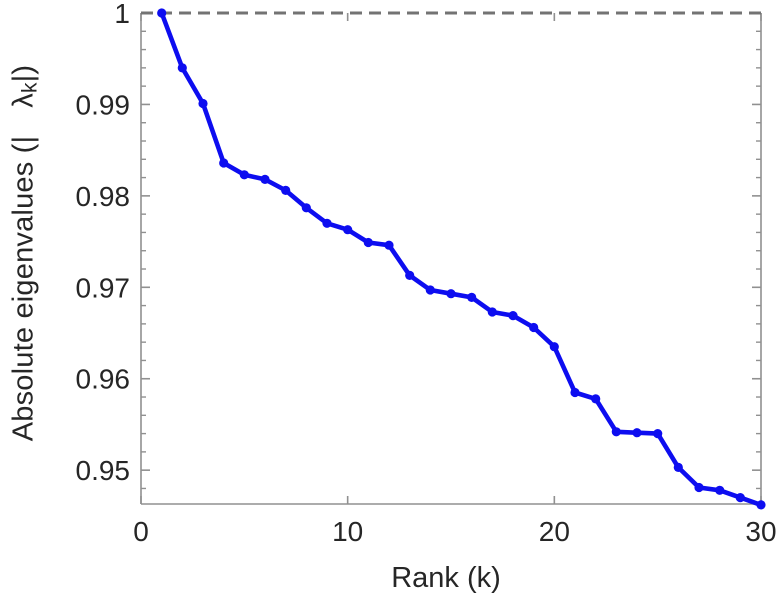 The height and width of the screenshot is (600, 782). I want to click on y-tick-label: 1, so click(122, 14).